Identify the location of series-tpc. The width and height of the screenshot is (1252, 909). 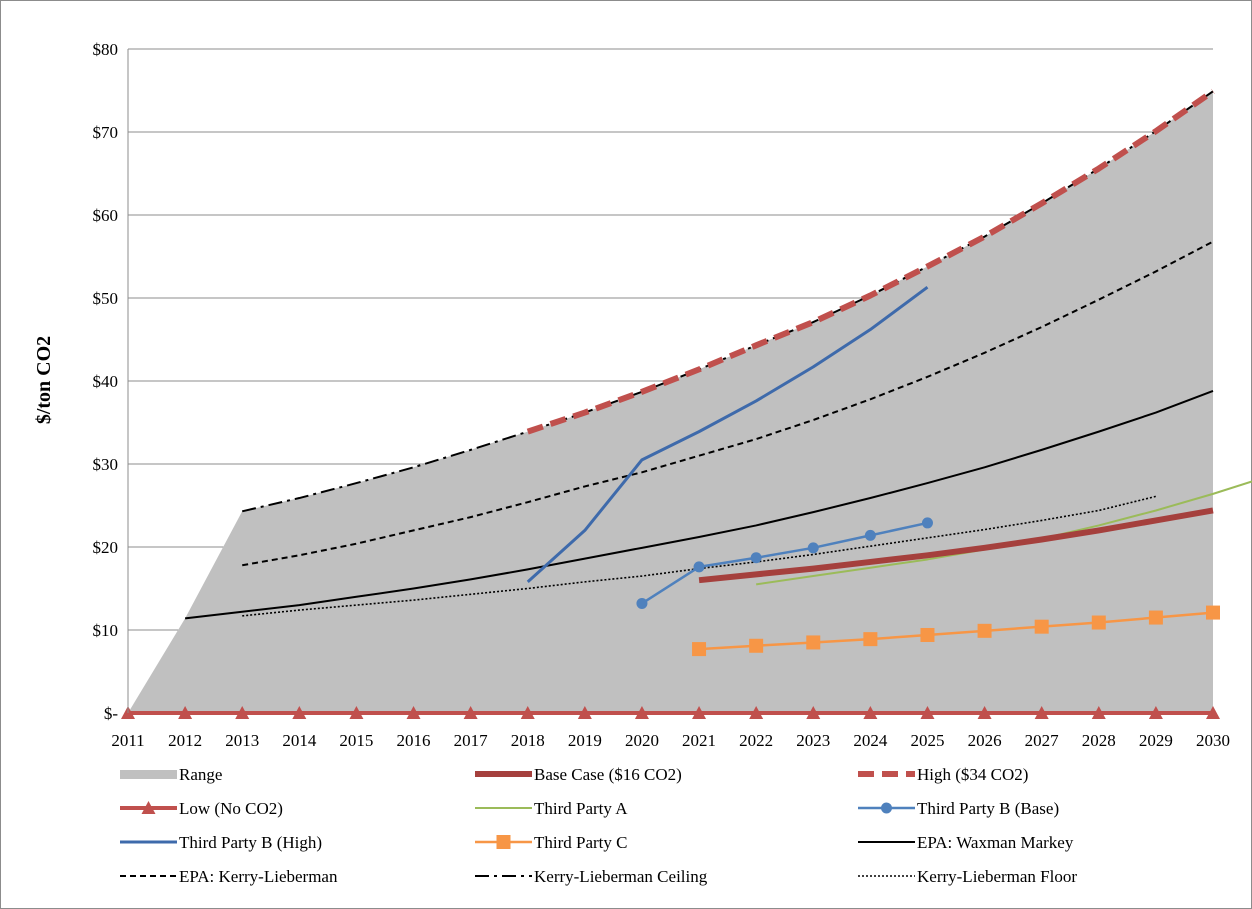
(956, 631).